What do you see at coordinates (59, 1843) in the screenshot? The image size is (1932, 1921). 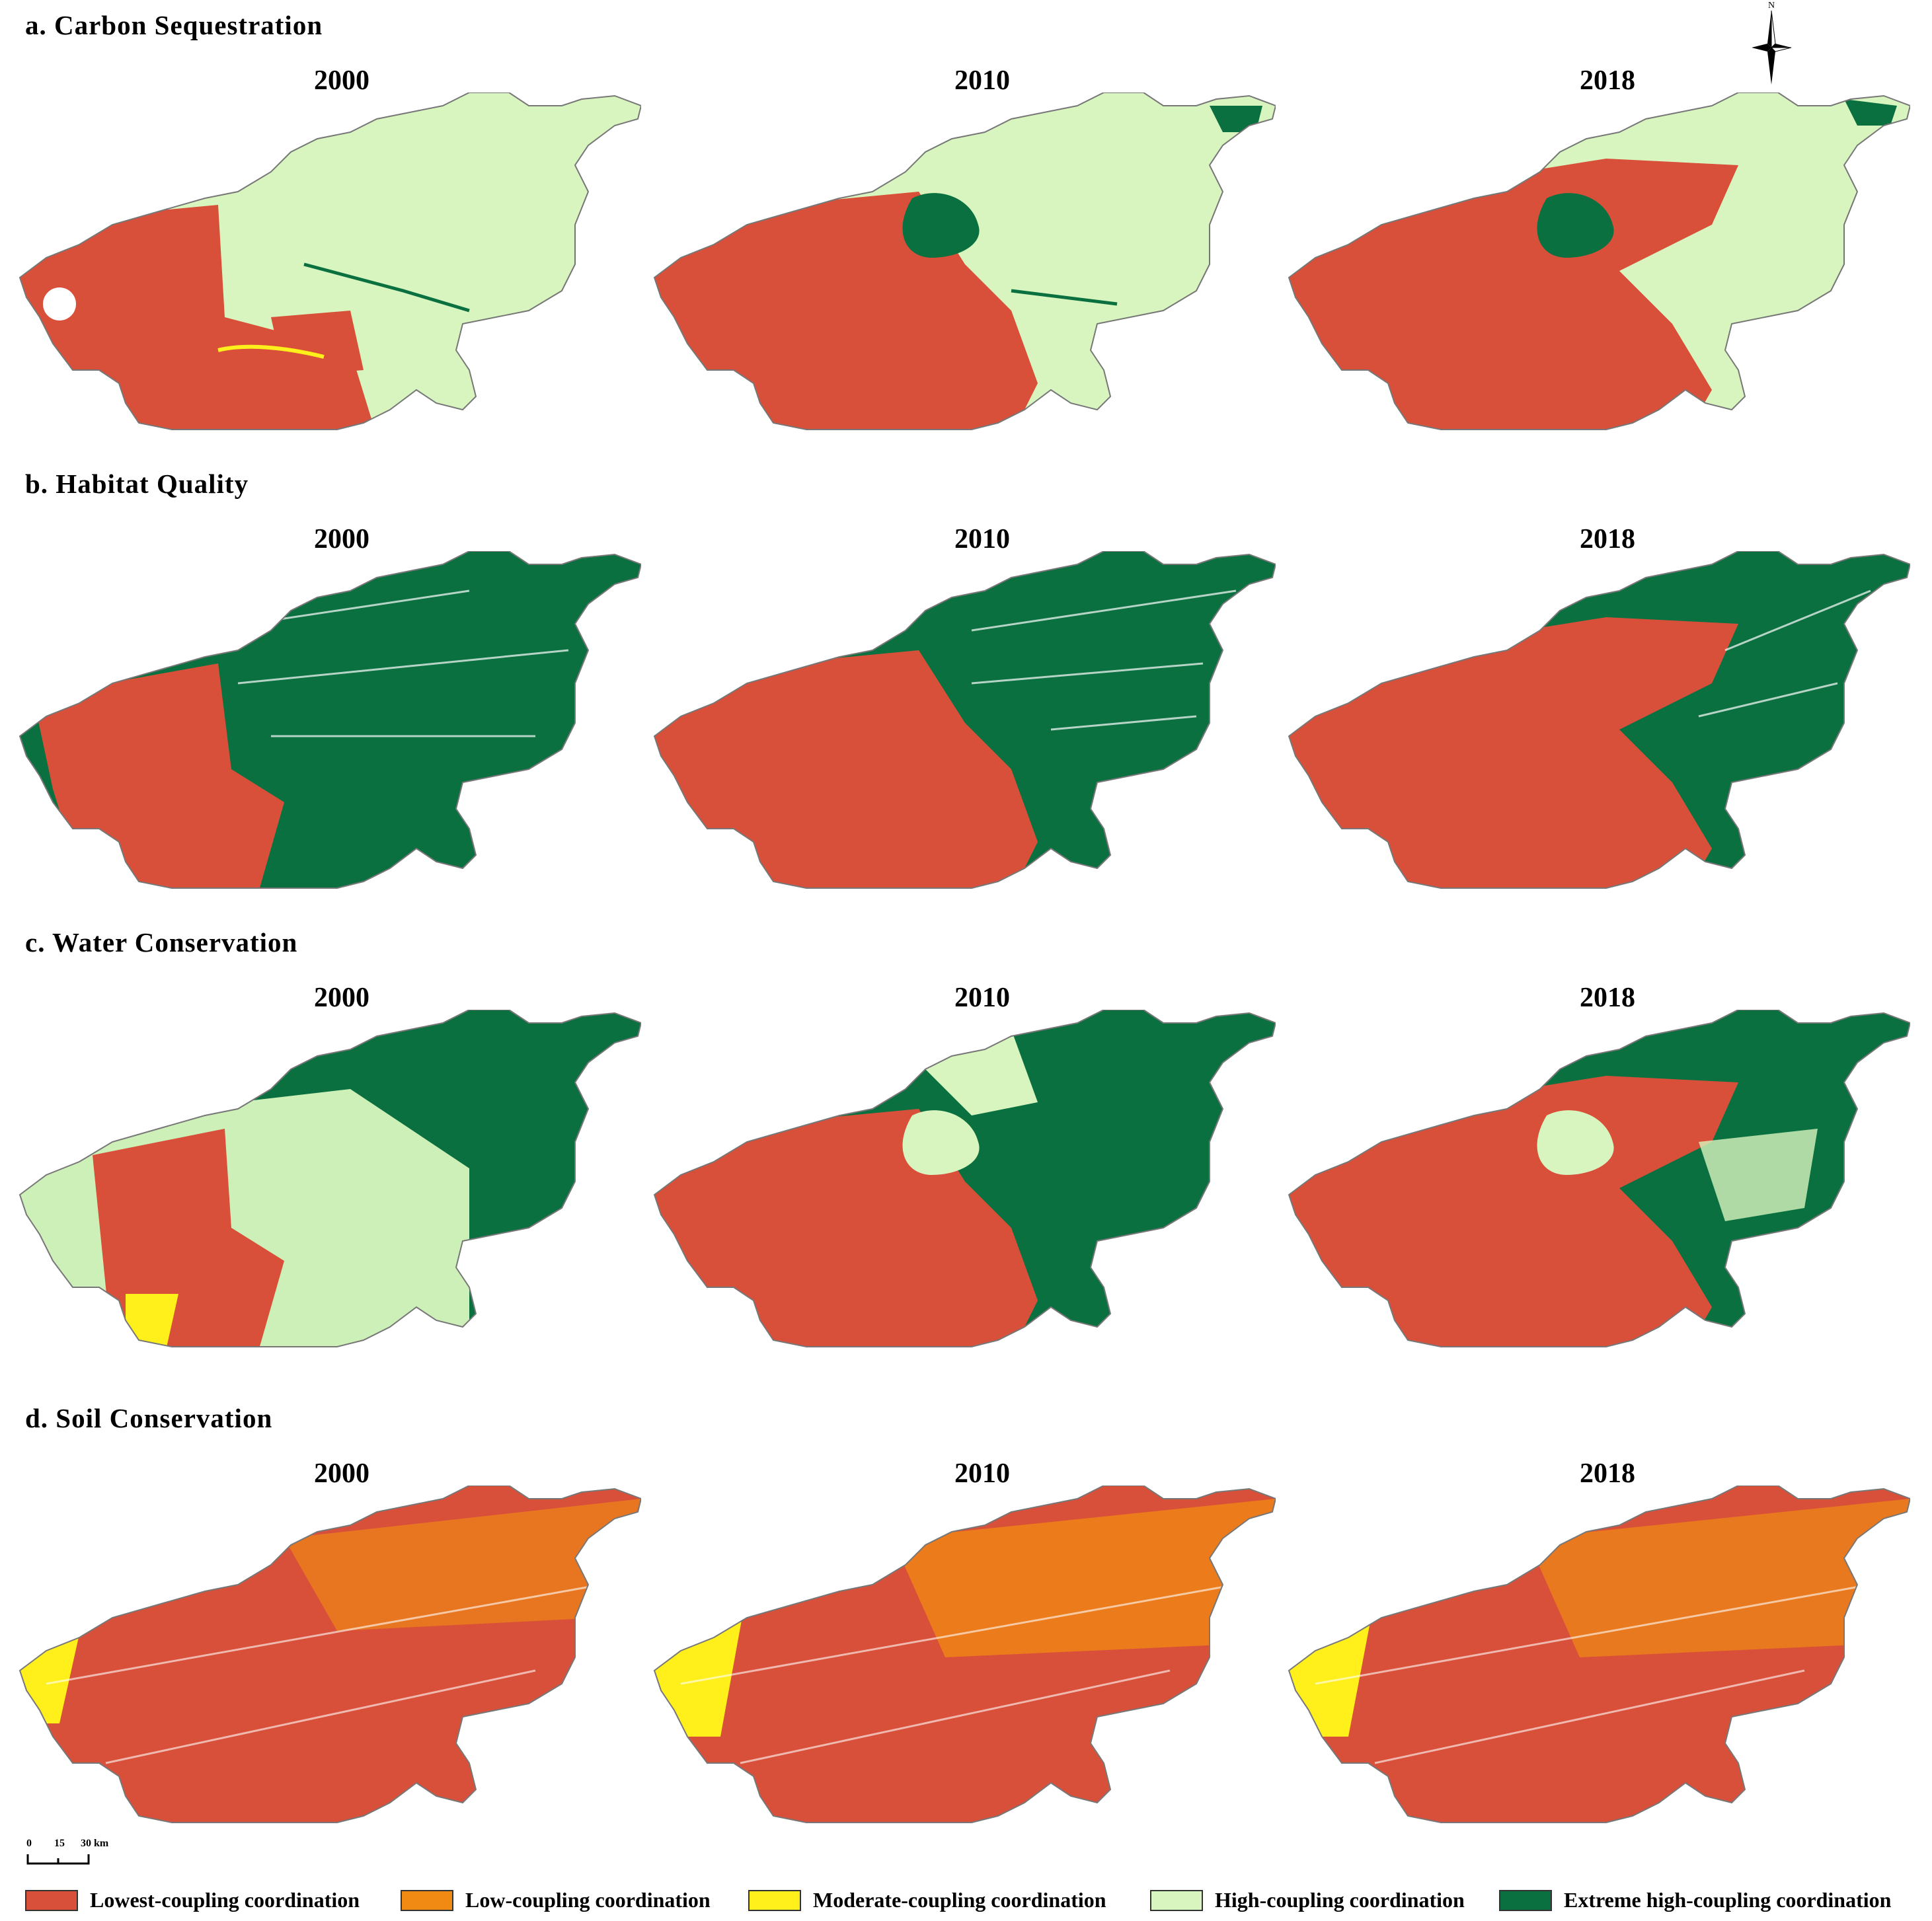 I see `scale-tick-15: 15` at bounding box center [59, 1843].